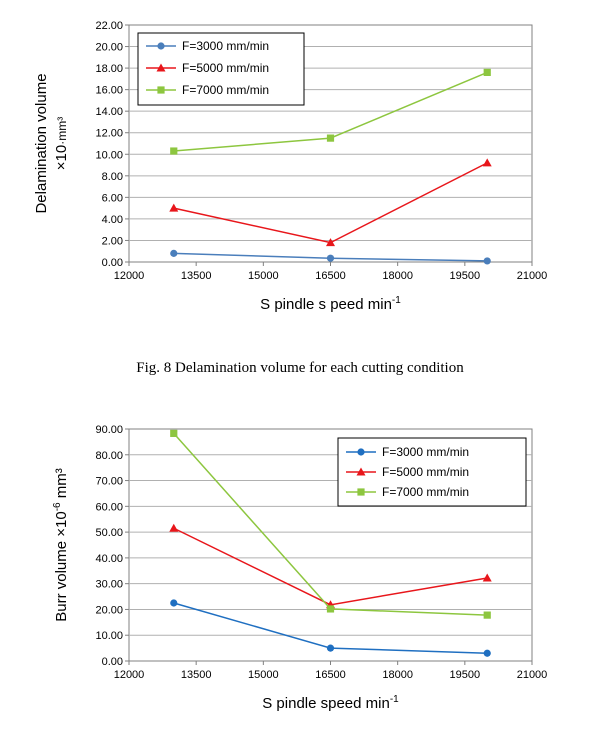 The image size is (600, 741). Describe the element at coordinates (109, 482) in the screenshot. I see `y-tick-label: 70.00` at that location.